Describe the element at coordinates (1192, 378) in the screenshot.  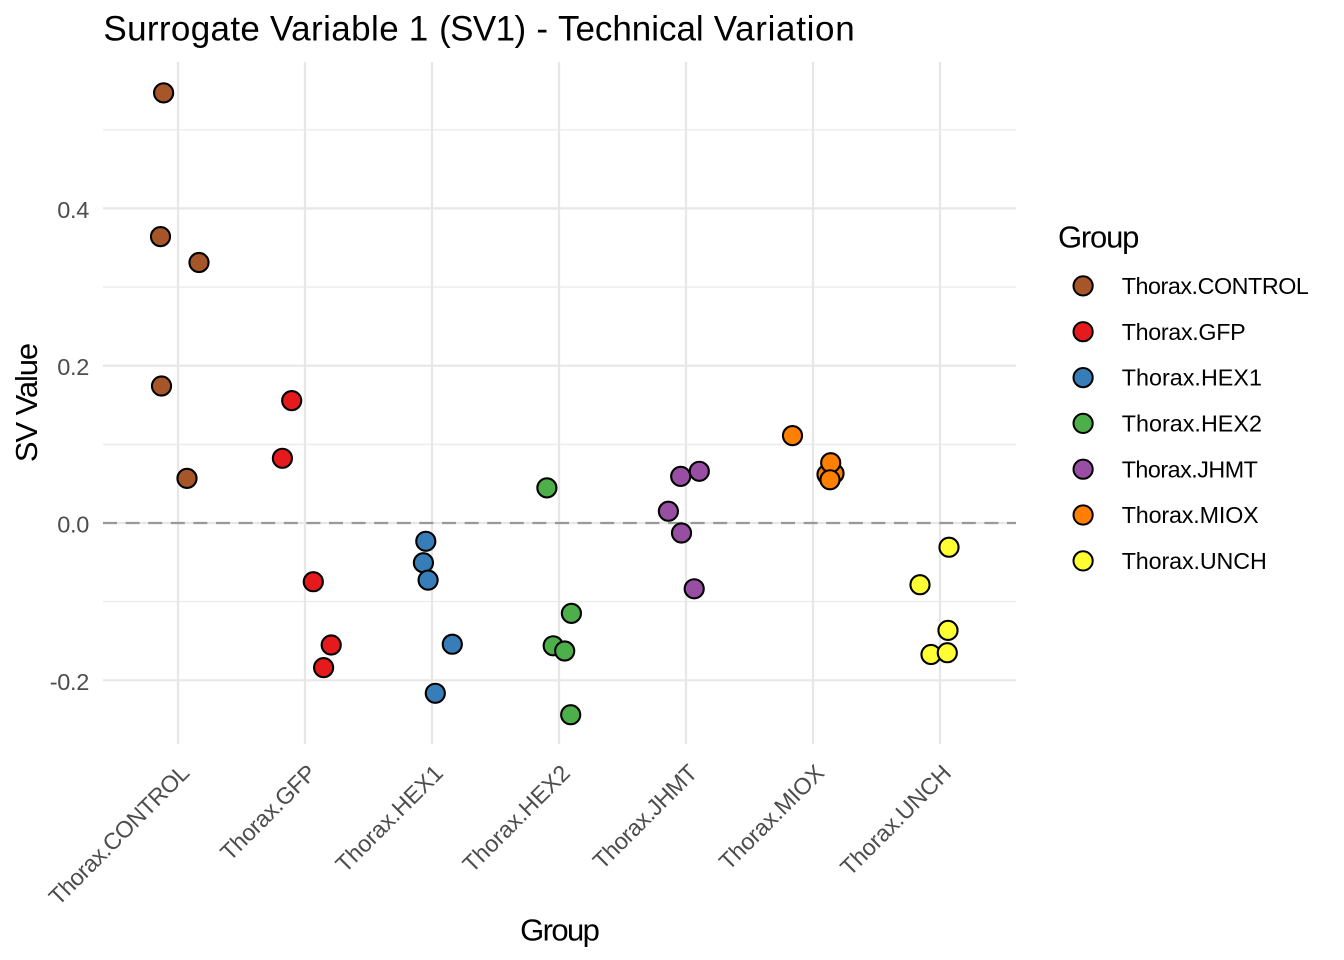
I see `svg-text: Thorax.HEX1` at that location.